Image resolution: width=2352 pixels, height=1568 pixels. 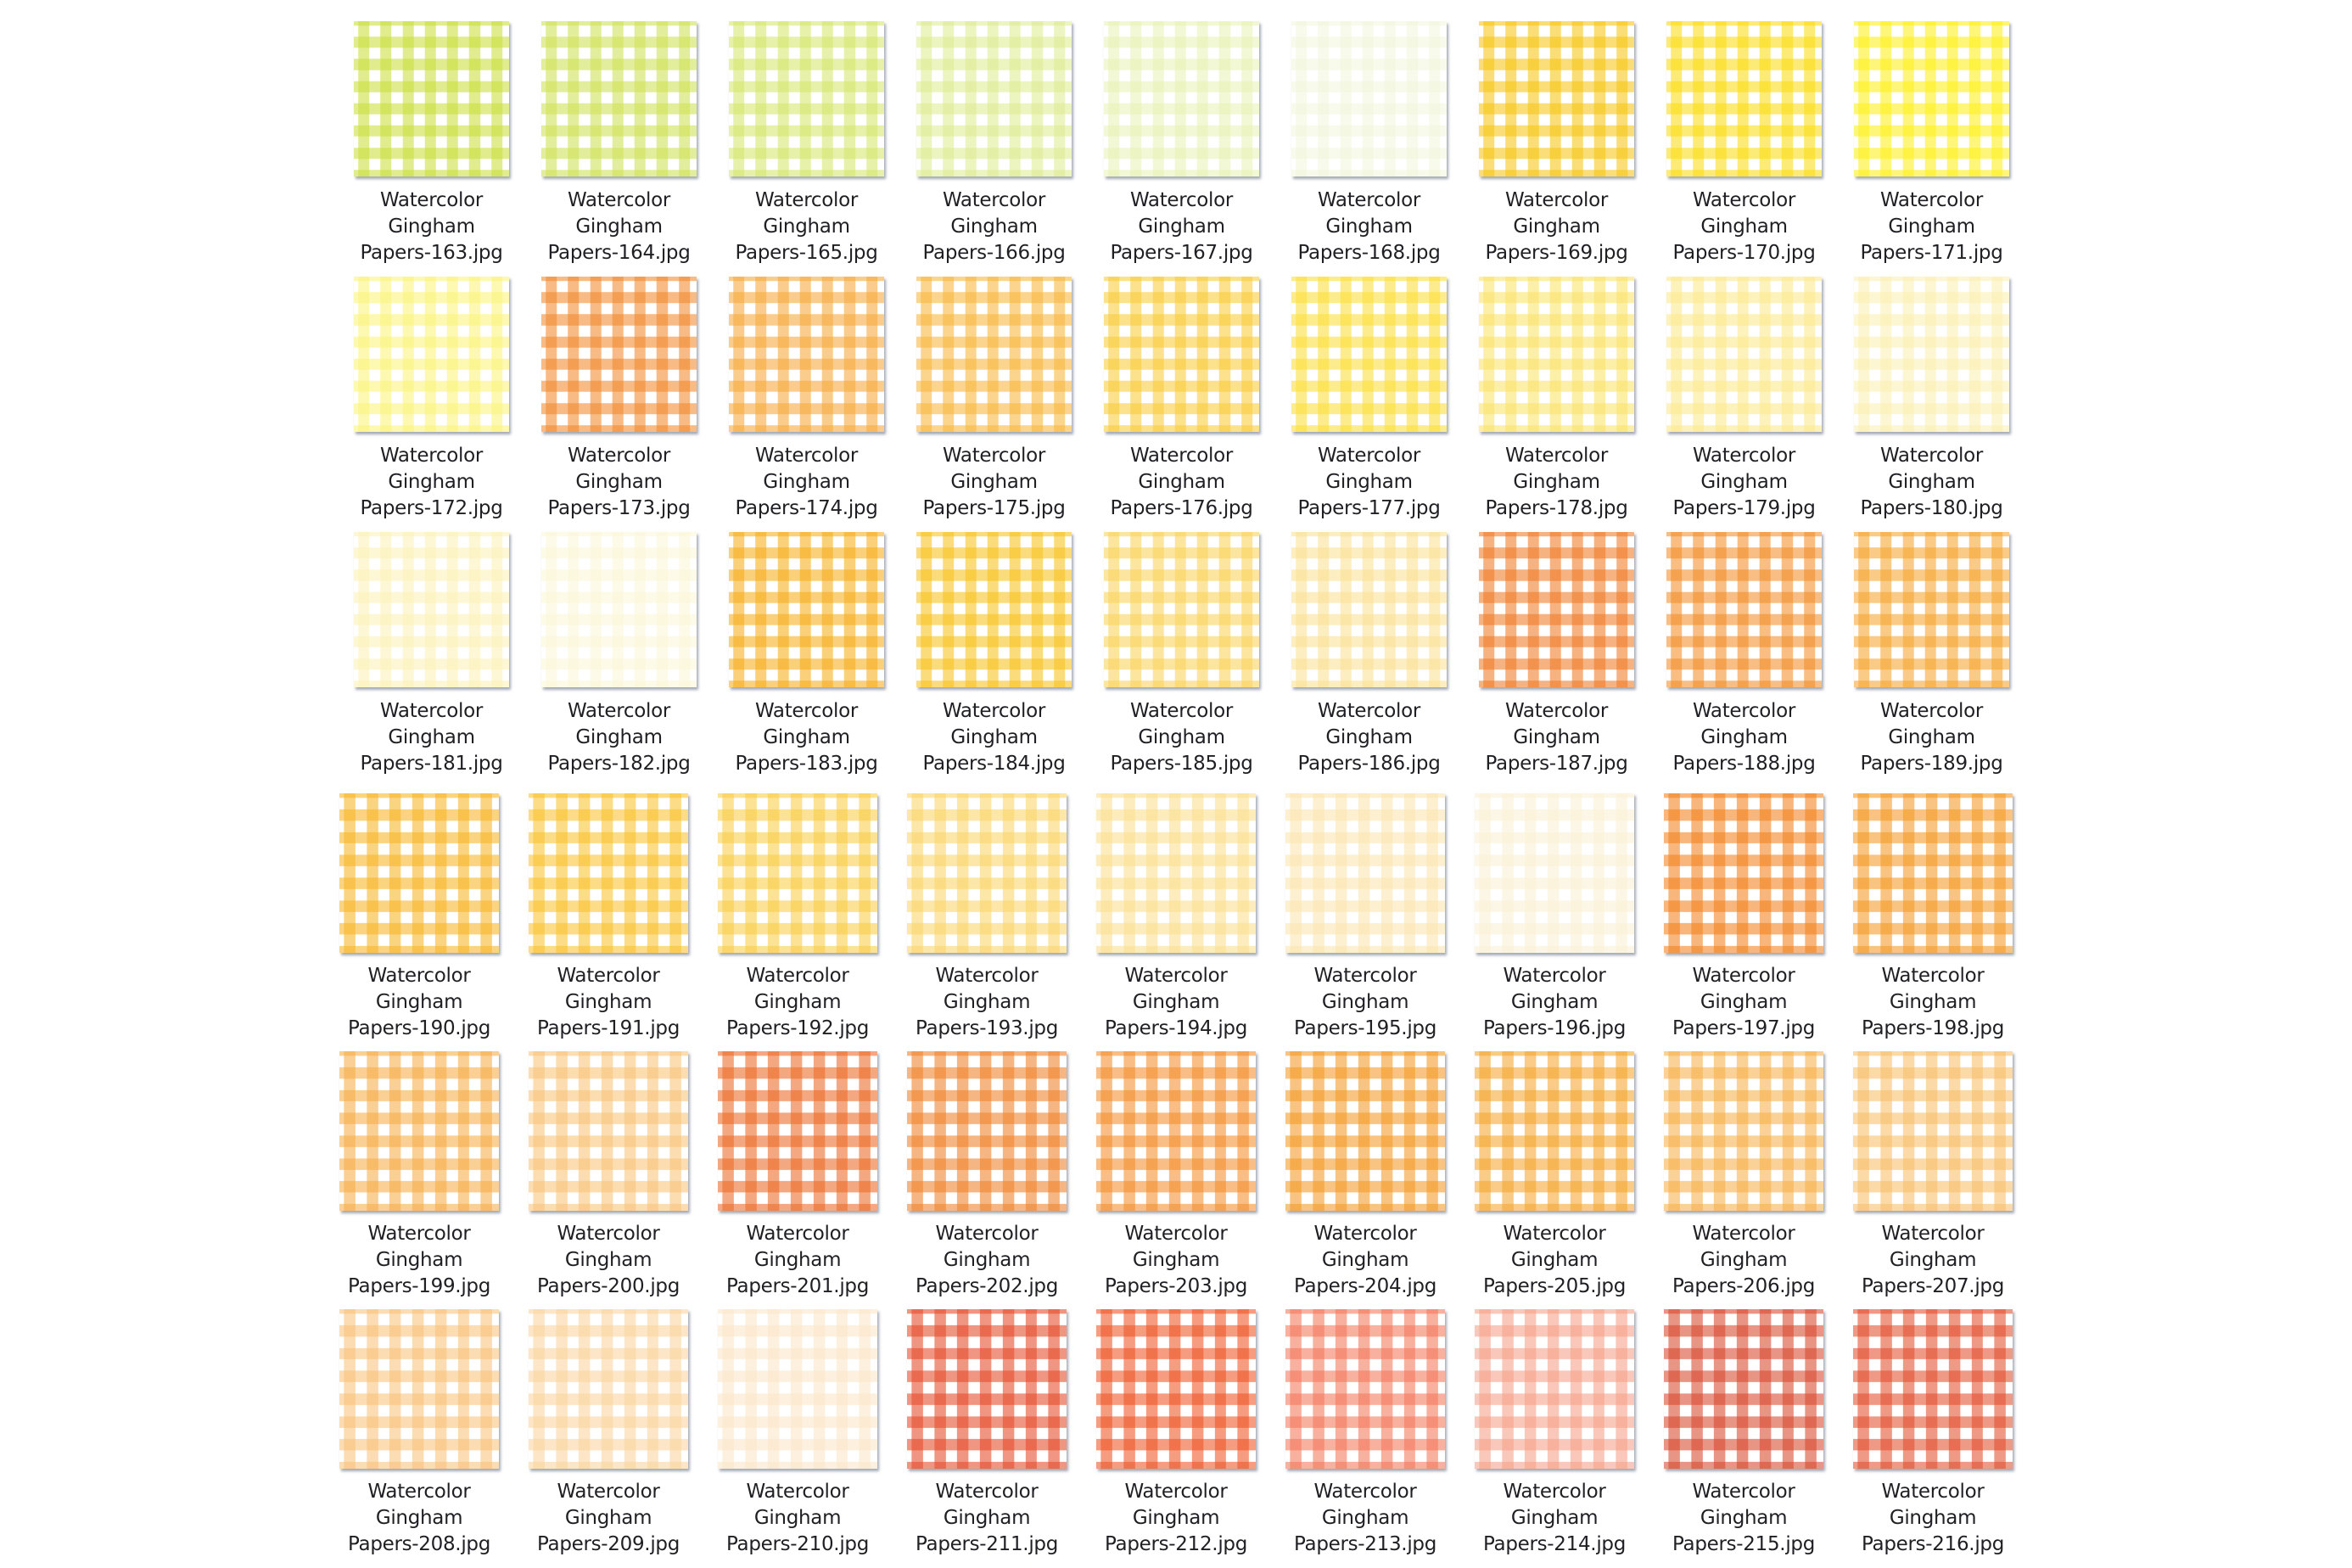 I want to click on file-item: Watercolor Gingham Papers-174.jpg, so click(x=807, y=401).